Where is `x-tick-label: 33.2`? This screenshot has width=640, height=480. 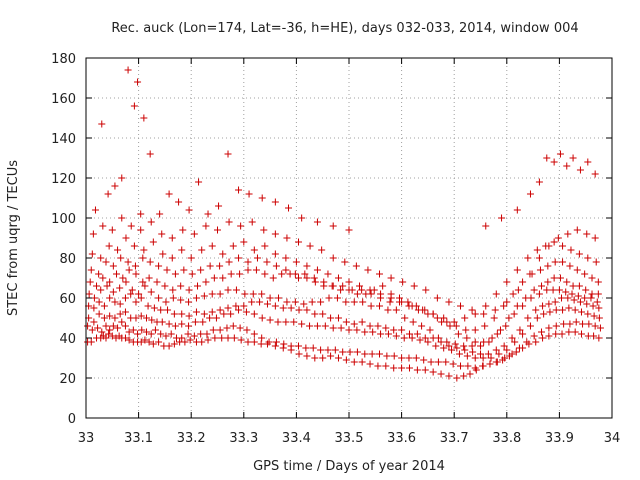
x-tick-label: 33.2 is located at coordinates (191, 438).